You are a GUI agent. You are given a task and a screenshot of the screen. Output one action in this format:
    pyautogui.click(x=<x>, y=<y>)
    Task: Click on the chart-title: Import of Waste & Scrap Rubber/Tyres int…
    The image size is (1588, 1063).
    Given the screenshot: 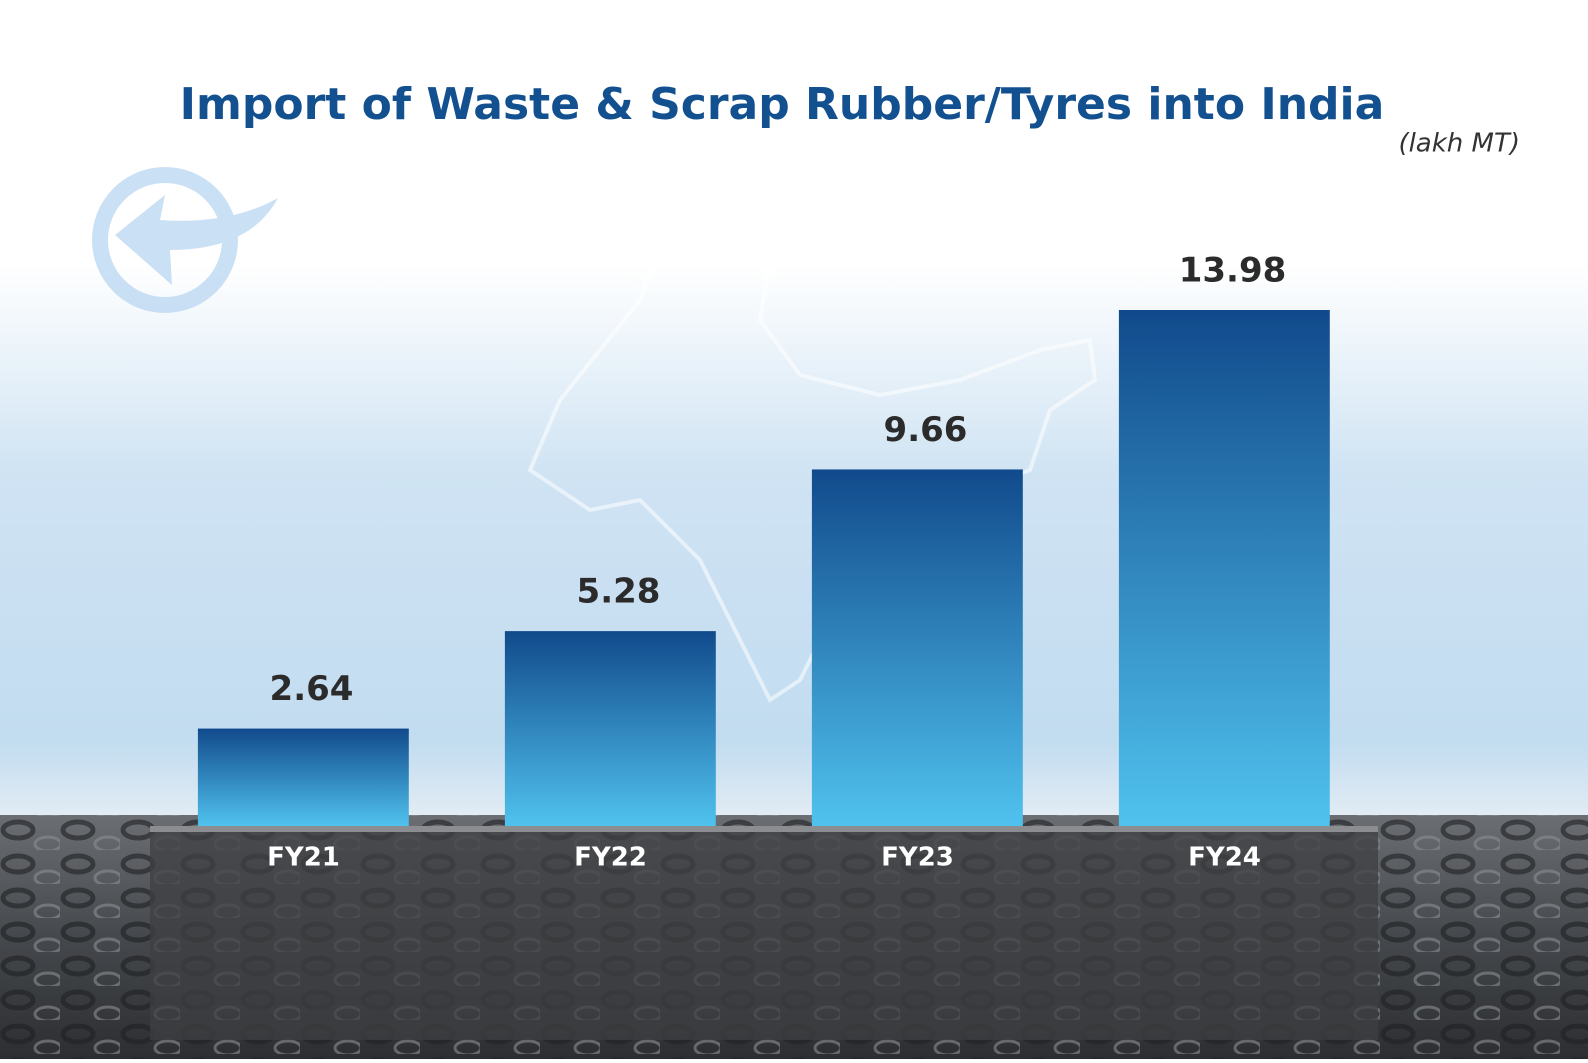 What is the action you would take?
    pyautogui.click(x=782, y=104)
    